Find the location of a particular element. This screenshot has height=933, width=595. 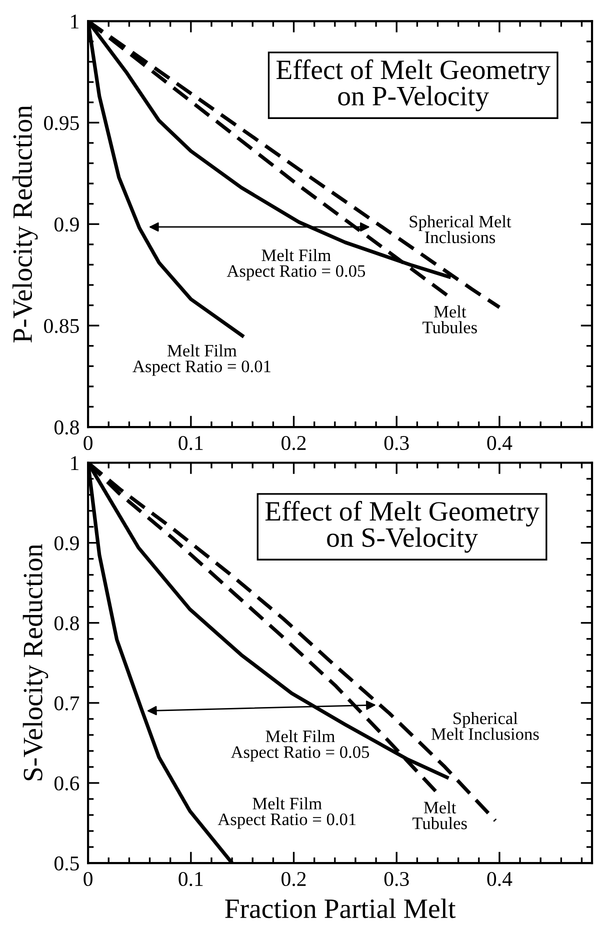

text: Effect of Melt Geometry on S-Velocity is located at coordinates (402, 526).